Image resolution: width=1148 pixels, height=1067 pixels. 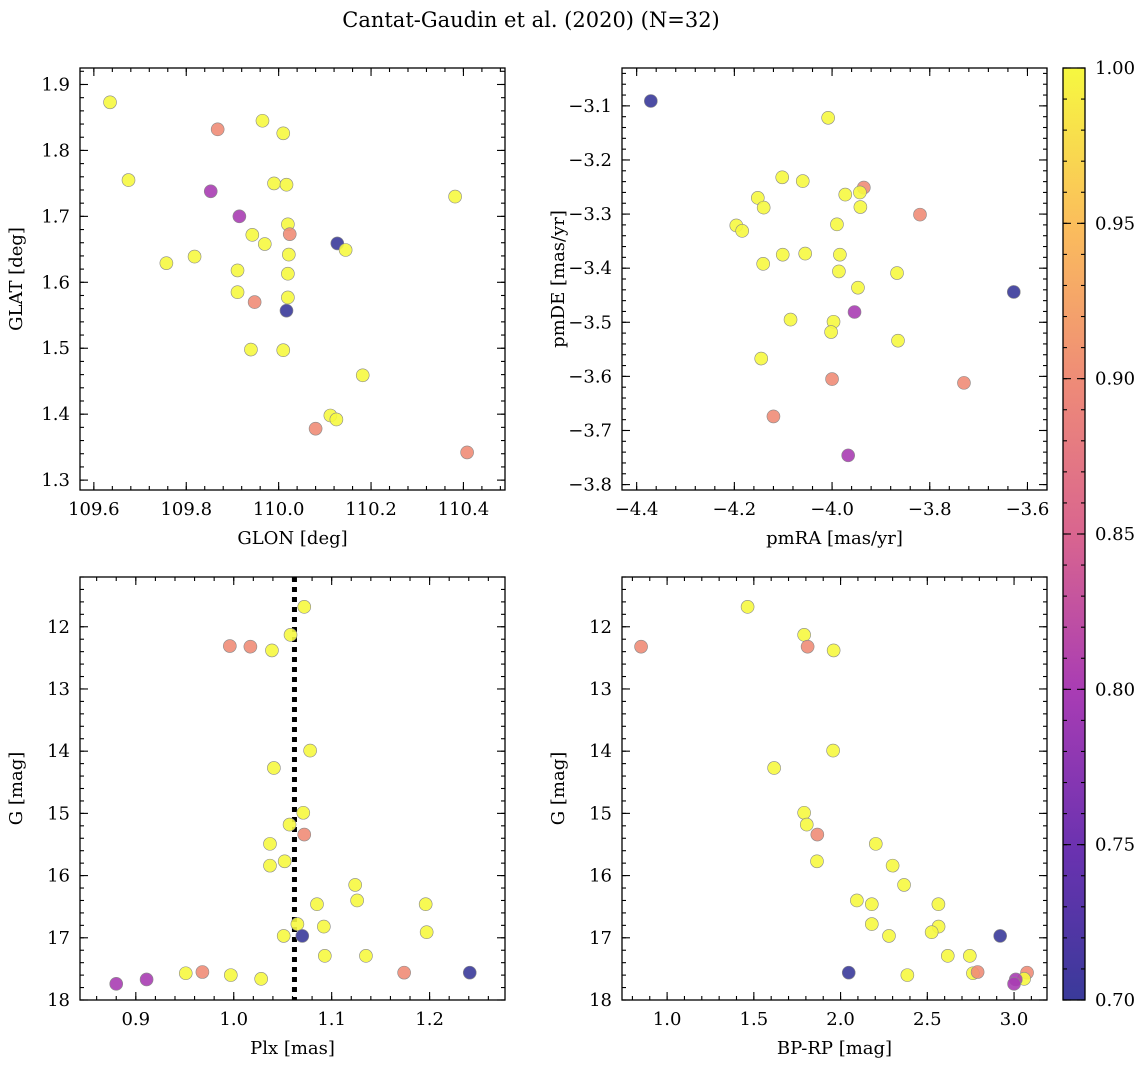 What do you see at coordinates (558, 788) in the screenshot?
I see `y-axis-label: G [mag]` at bounding box center [558, 788].